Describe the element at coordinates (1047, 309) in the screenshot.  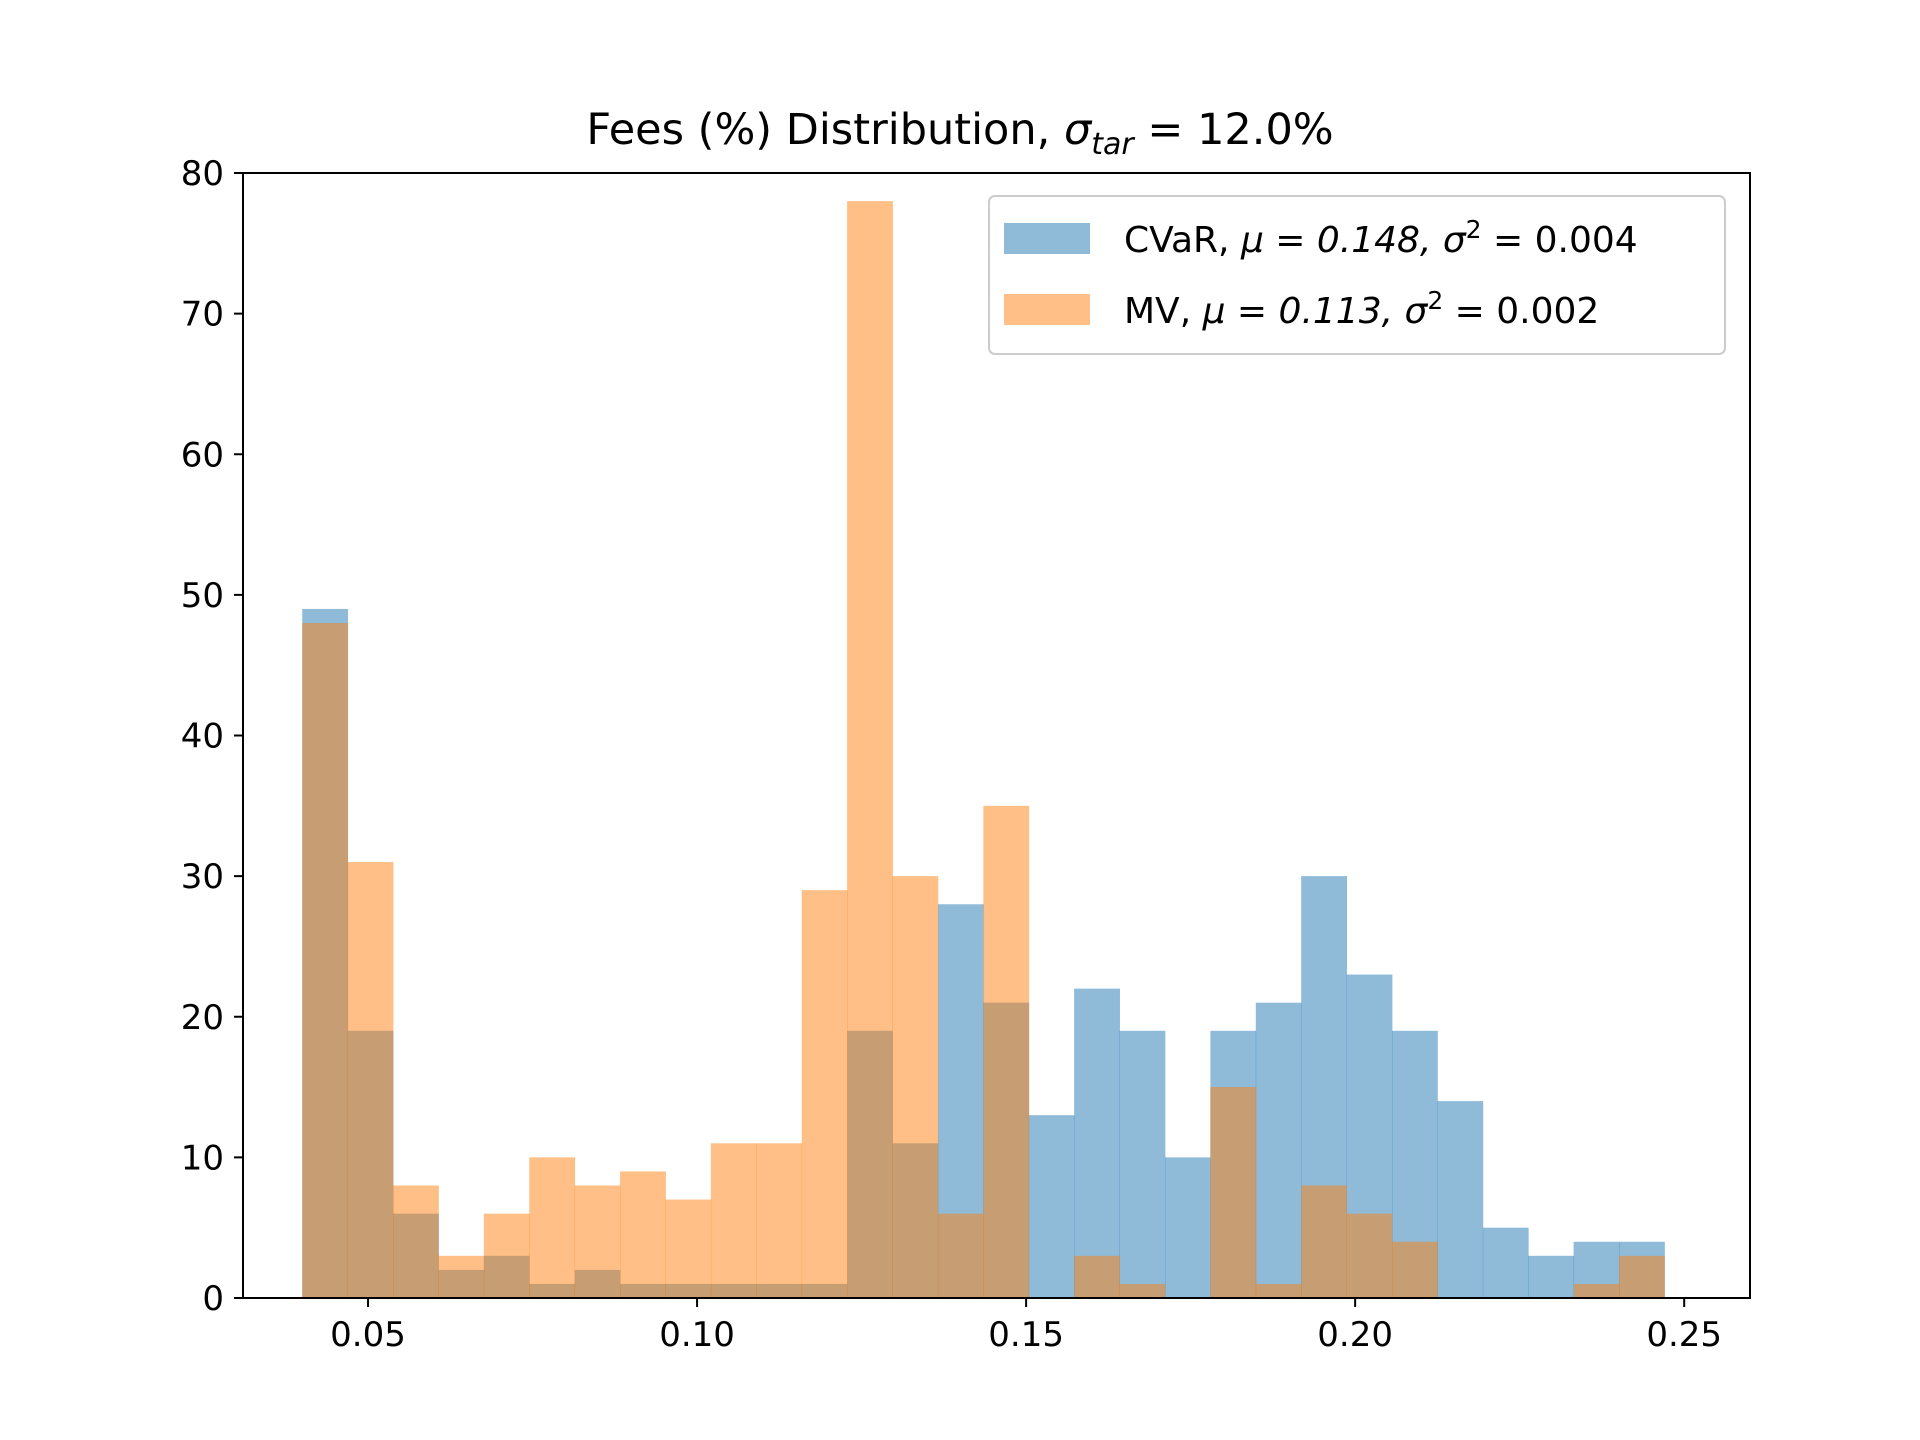
I see `legend-swatch-mv` at that location.